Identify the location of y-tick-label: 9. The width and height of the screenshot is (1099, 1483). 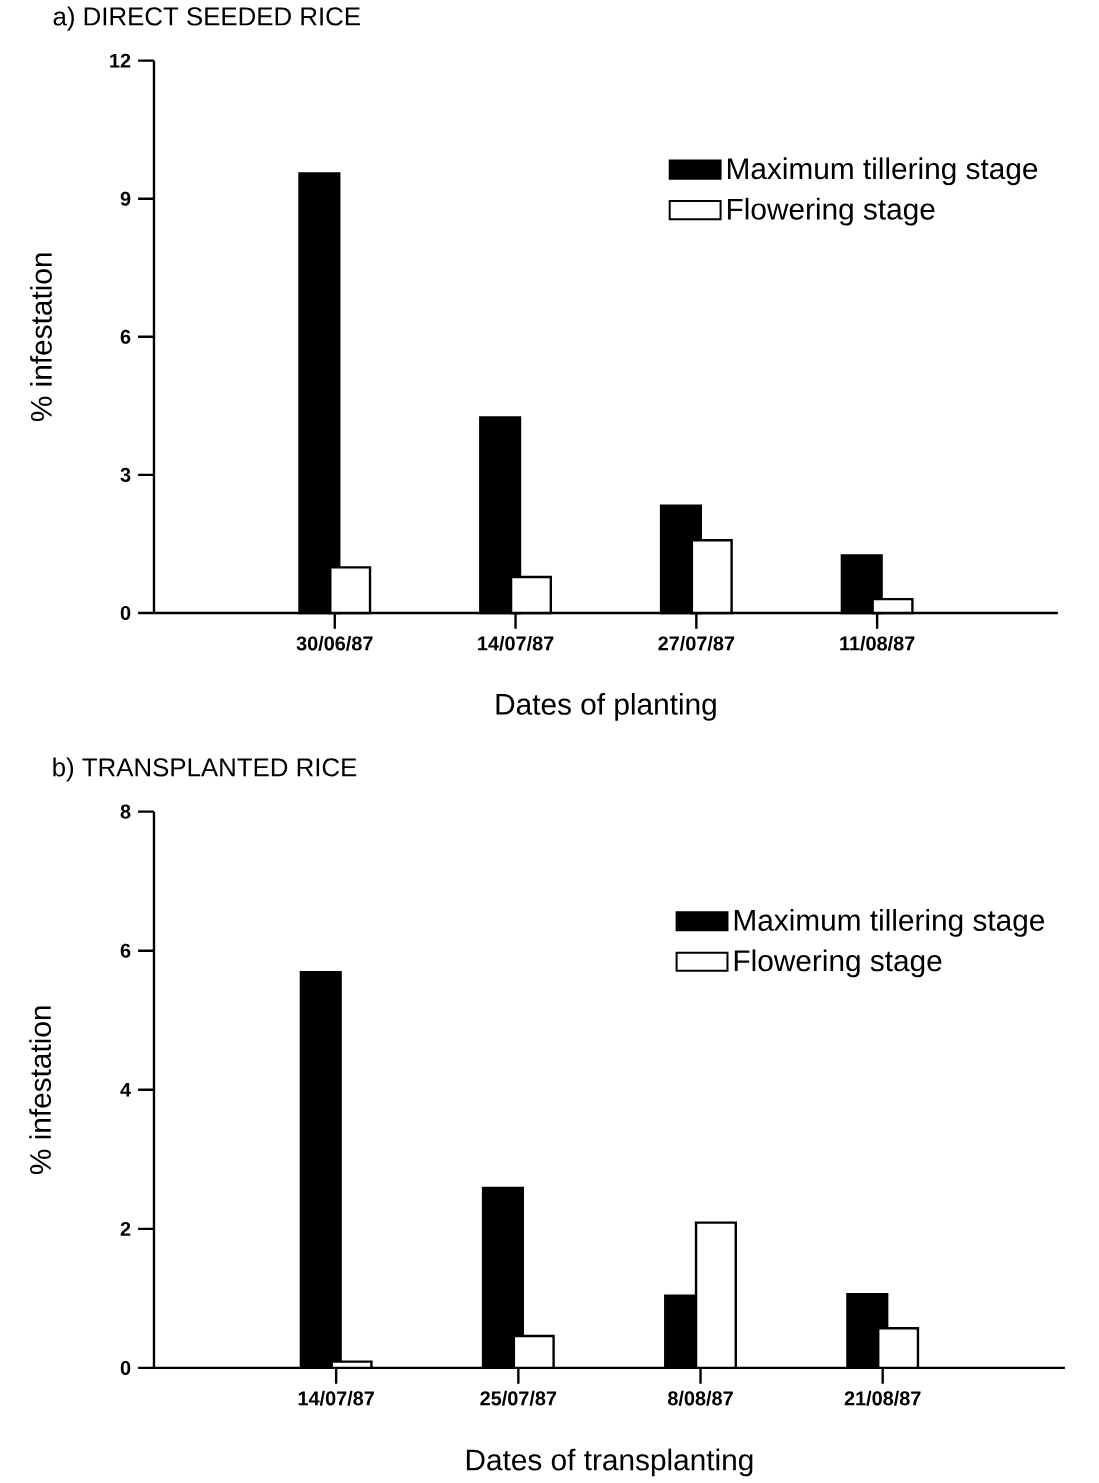
(125, 198).